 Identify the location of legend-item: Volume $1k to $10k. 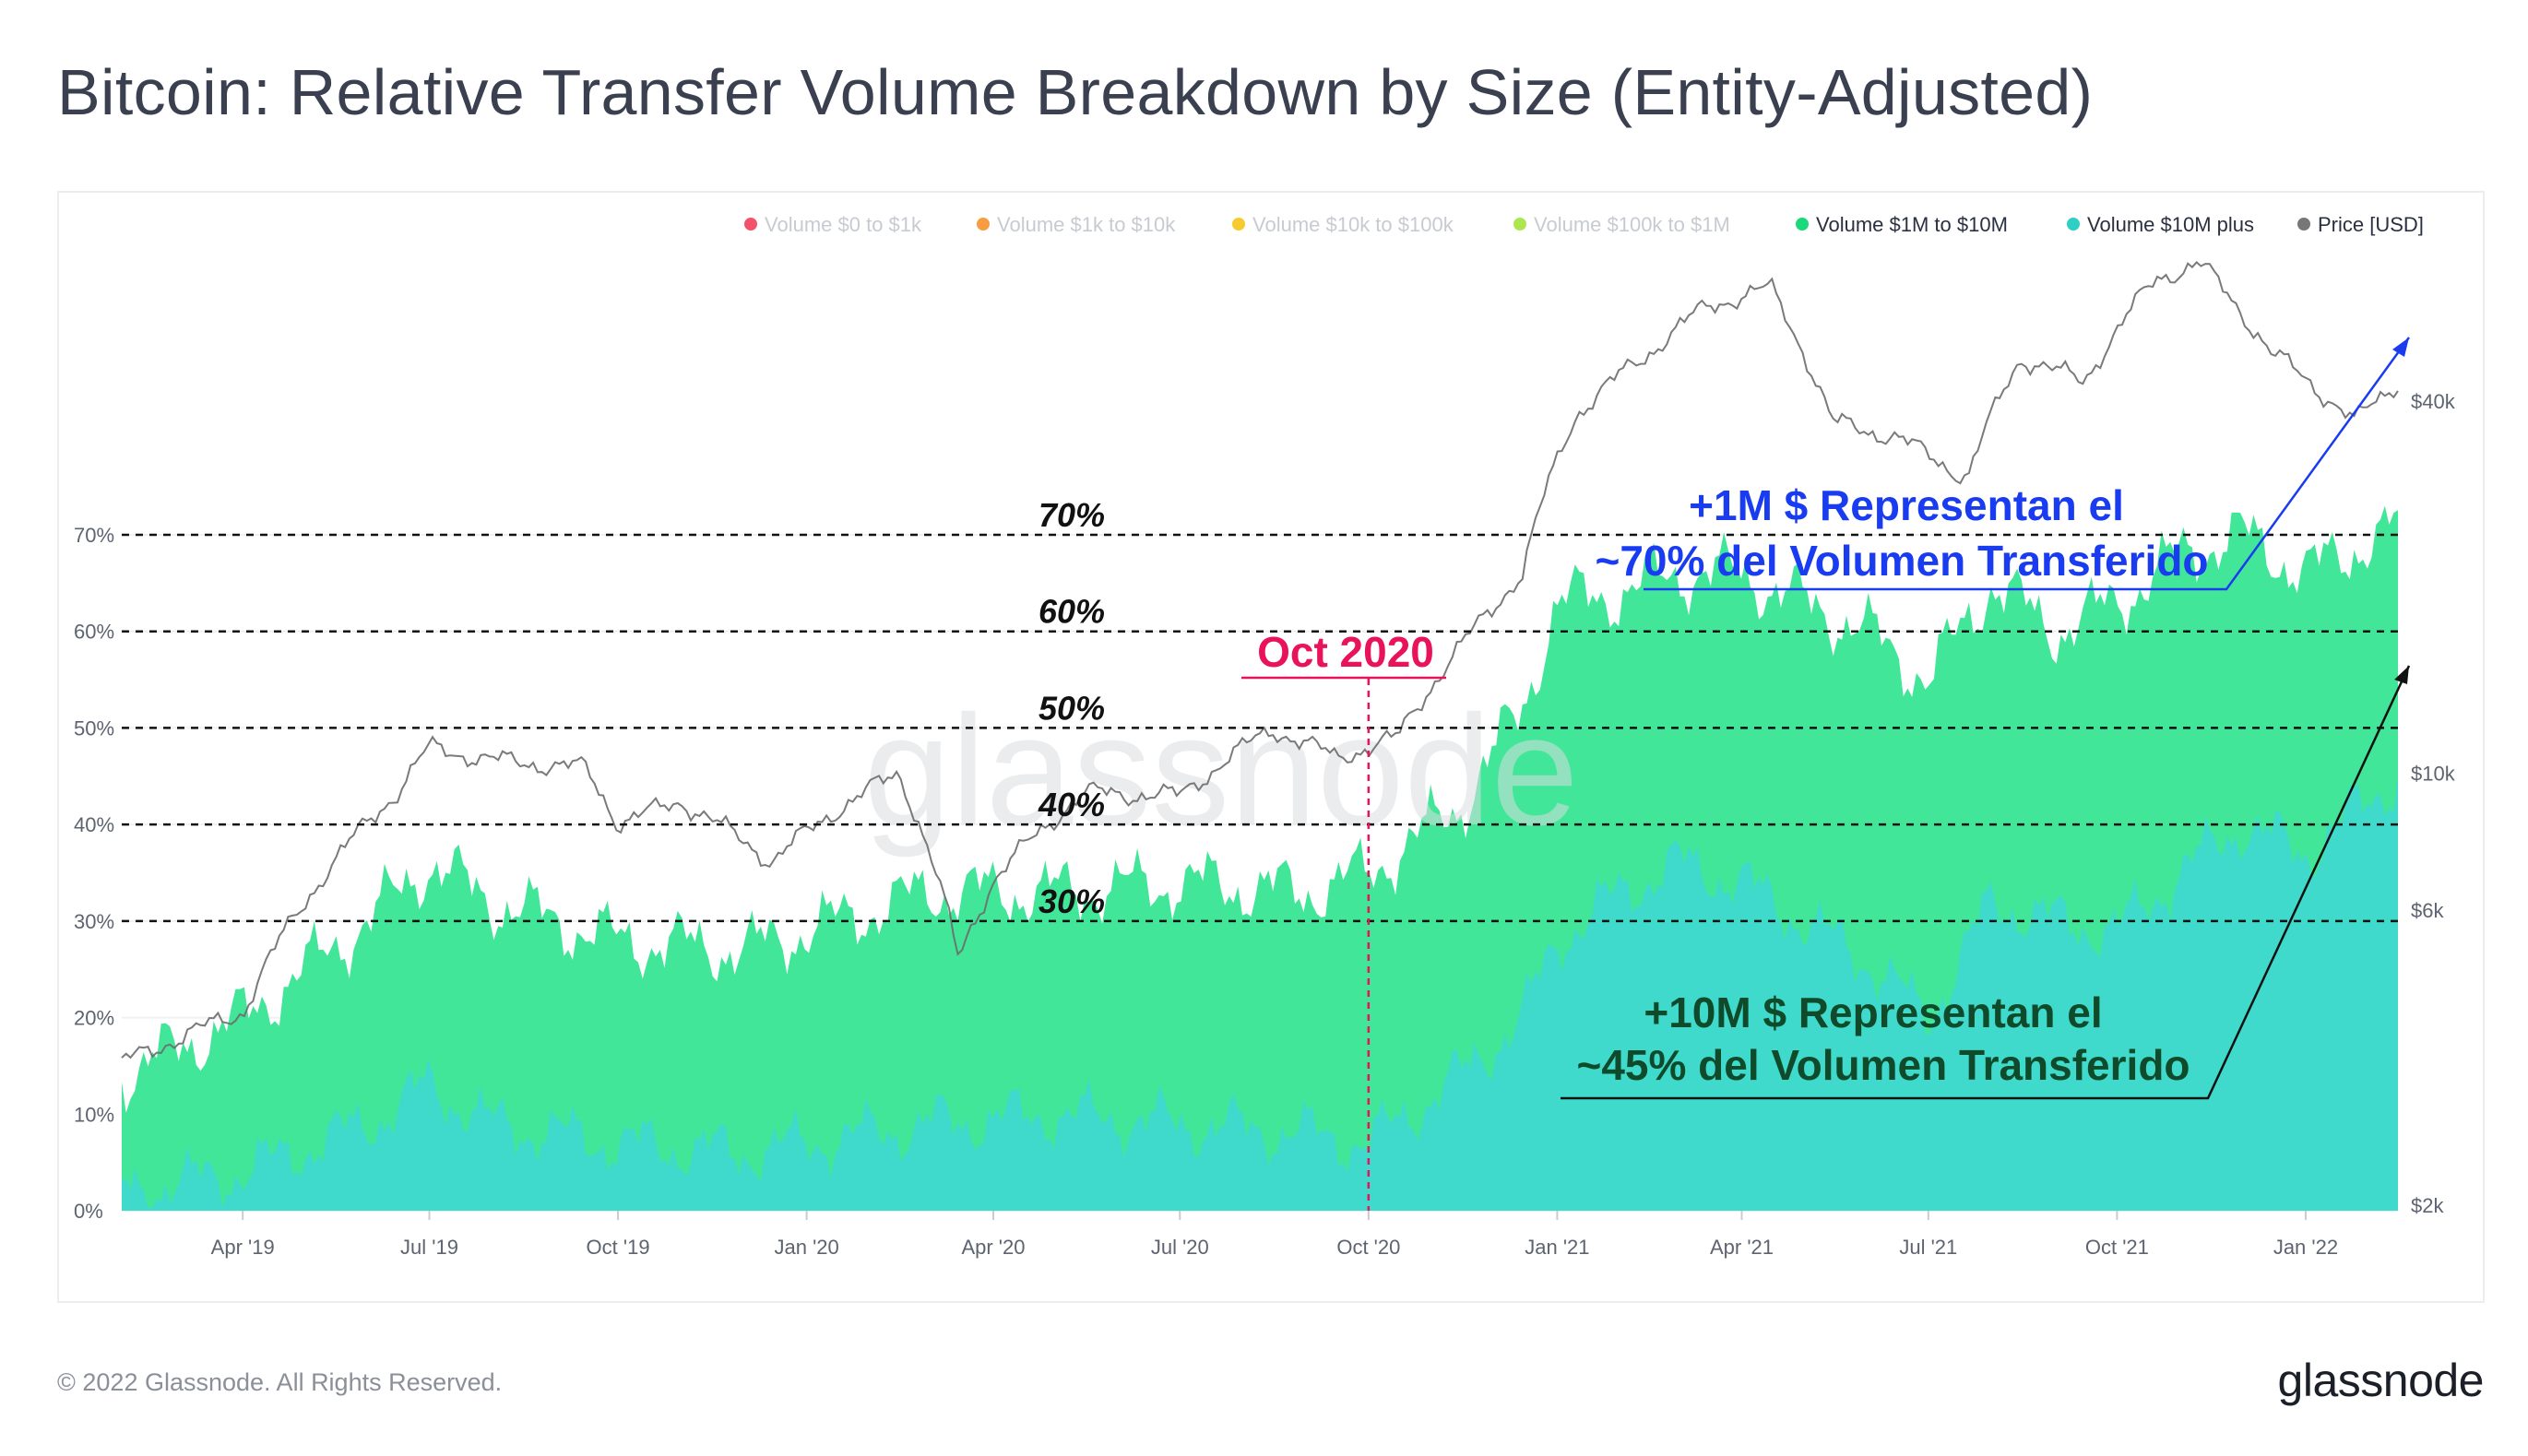
(1076, 224).